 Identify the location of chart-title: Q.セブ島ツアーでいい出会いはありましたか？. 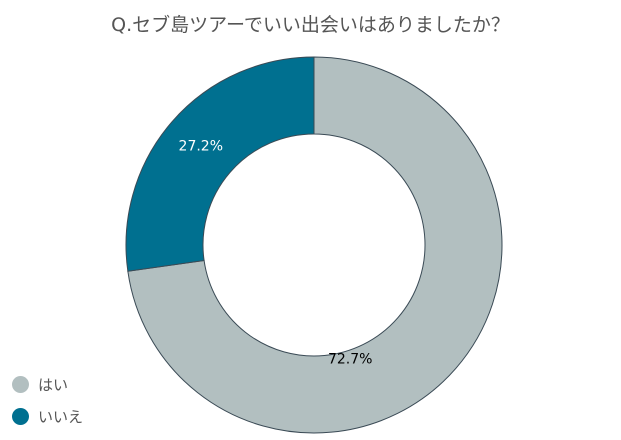
(310, 25).